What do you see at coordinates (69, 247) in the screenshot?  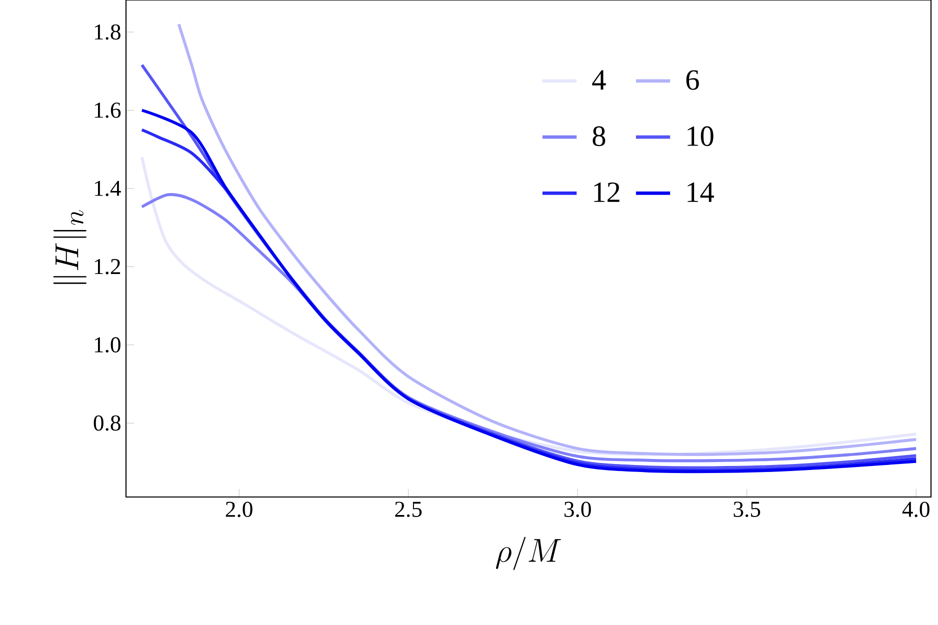 I see `y-axis-title: $\|H\|_n$` at bounding box center [69, 247].